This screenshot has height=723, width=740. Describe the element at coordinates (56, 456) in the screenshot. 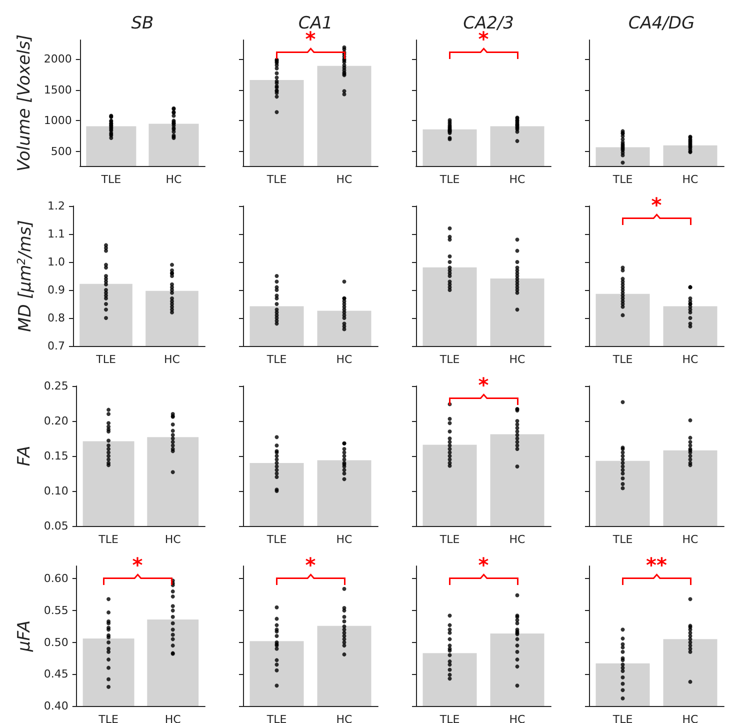

I see `y-tick-label: 0.15` at that location.